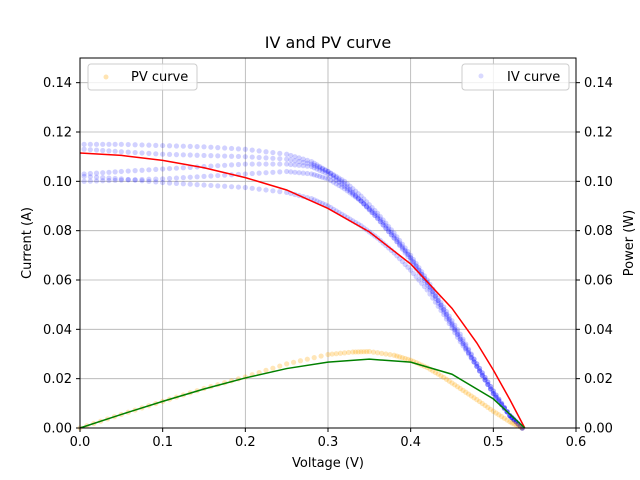  Describe the element at coordinates (159, 77) in the screenshot. I see `legend-pv-label: PV curve` at that location.